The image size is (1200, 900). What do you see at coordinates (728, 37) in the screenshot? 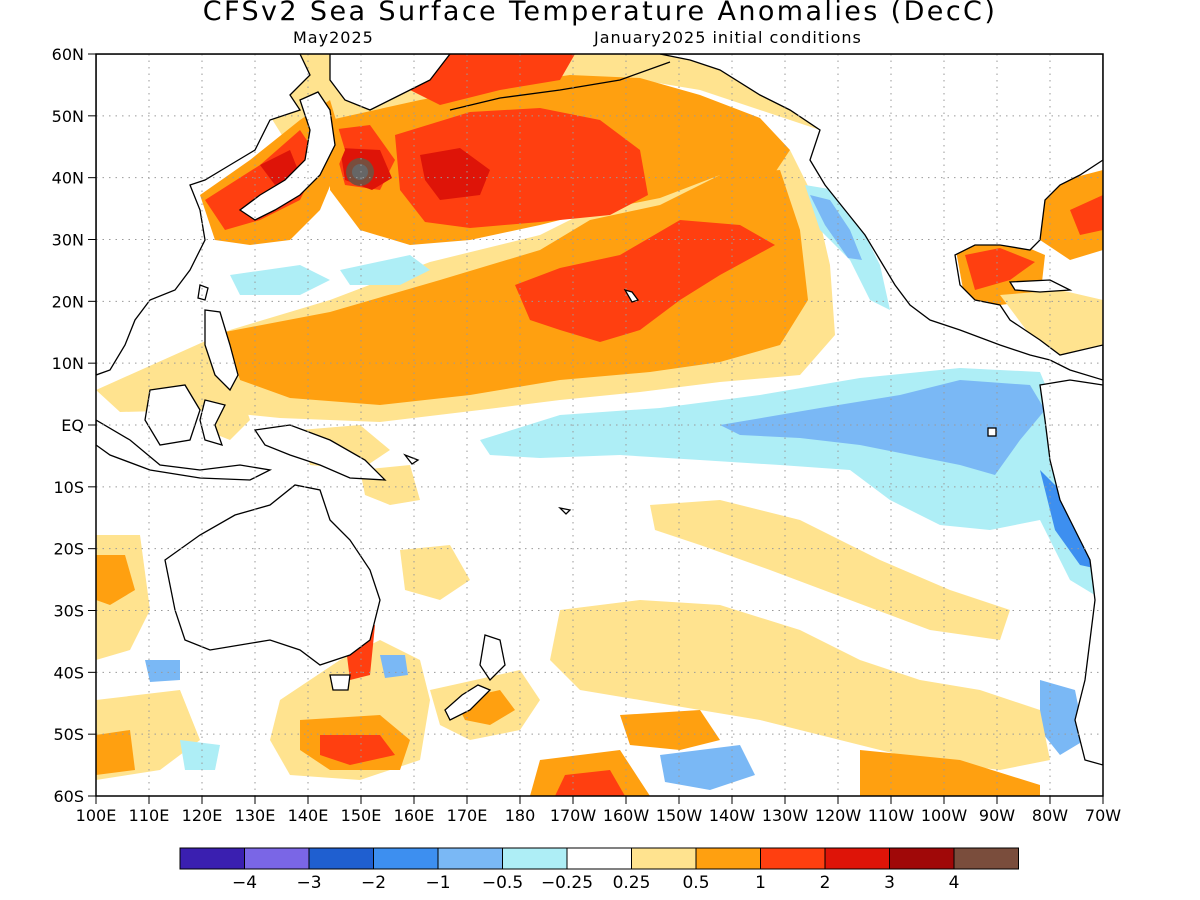
I see `initial-conditions: January2025 initial conditions` at bounding box center [728, 37].